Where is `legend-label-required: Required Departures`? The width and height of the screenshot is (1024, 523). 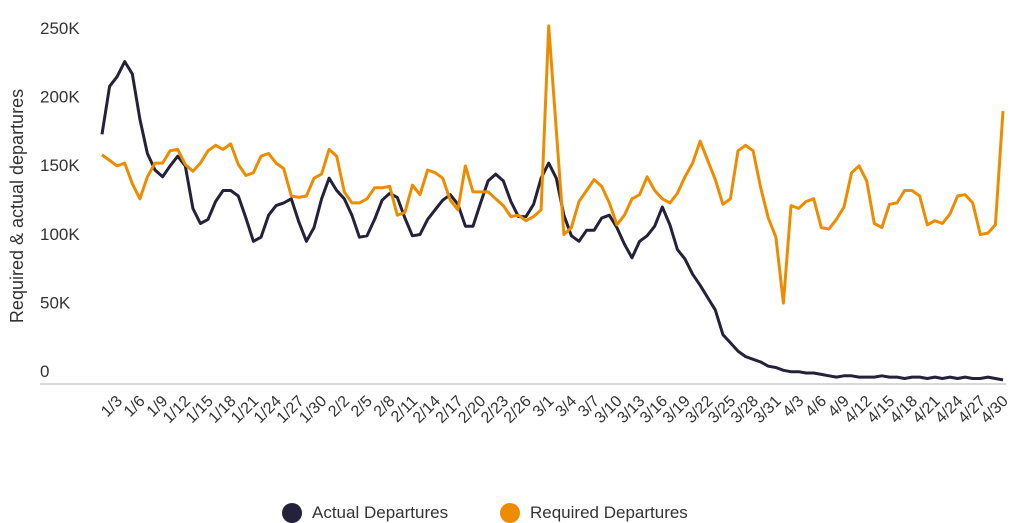
legend-label-required: Required Departures is located at coordinates (609, 512).